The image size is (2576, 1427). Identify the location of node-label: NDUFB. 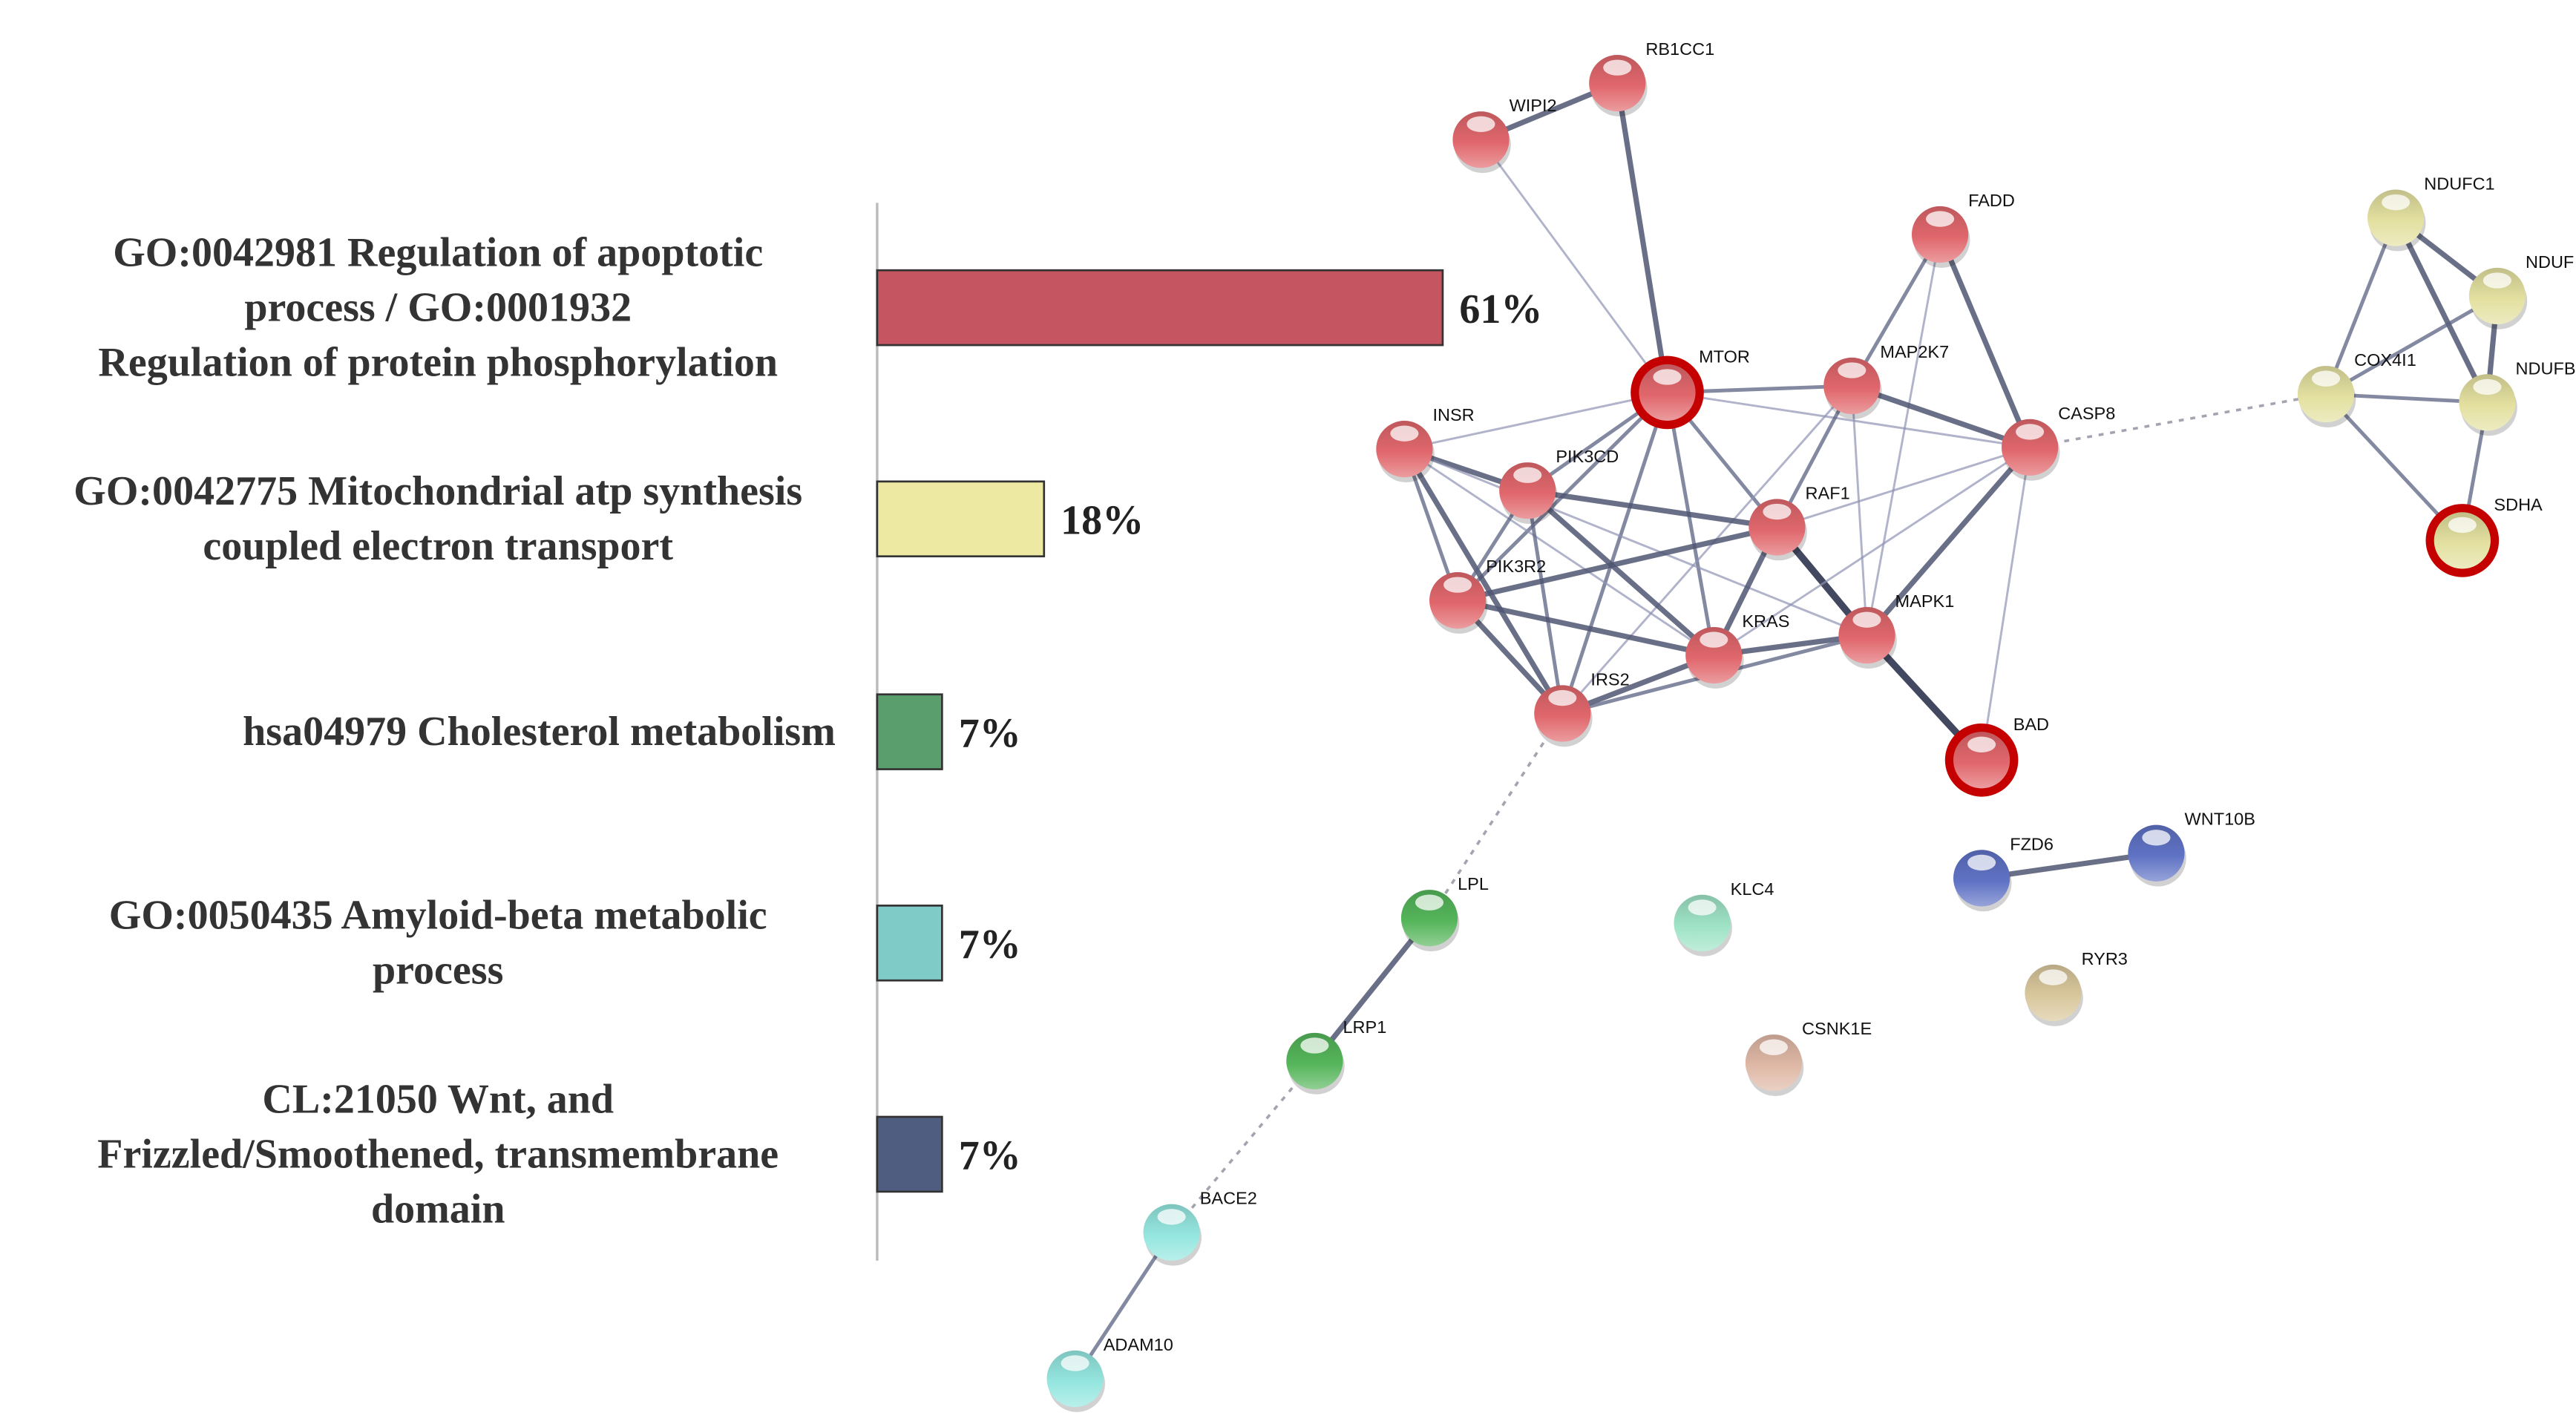
(2546, 368).